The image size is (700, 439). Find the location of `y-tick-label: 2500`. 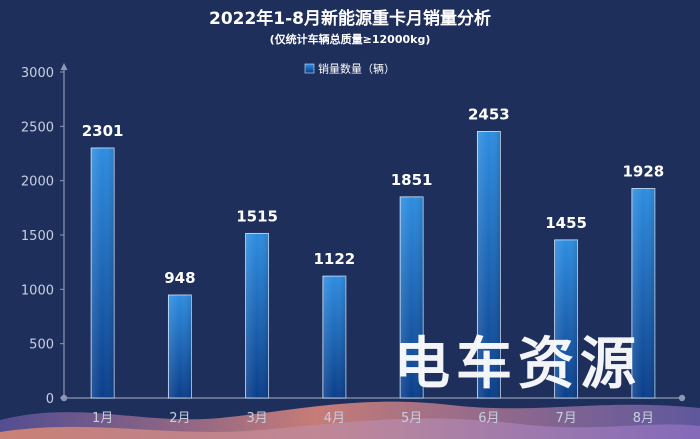

y-tick-label: 2500 is located at coordinates (37, 127).